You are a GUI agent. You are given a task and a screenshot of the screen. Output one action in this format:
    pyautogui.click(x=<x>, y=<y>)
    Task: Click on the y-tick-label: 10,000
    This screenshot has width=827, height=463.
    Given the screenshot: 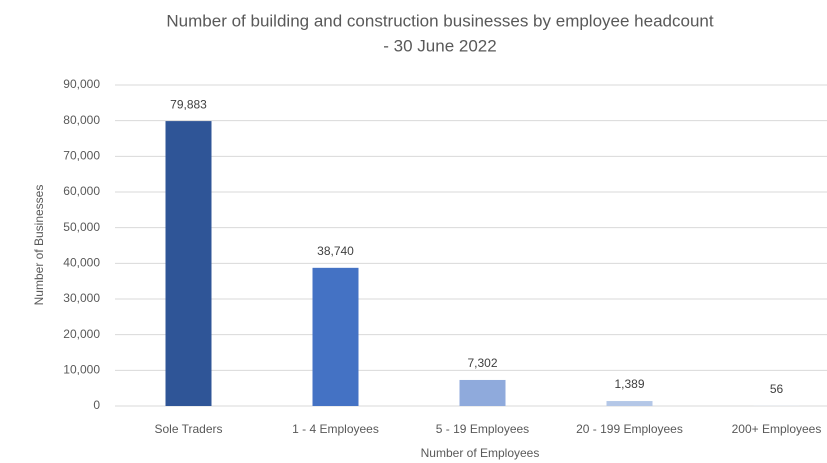 What is the action you would take?
    pyautogui.click(x=81, y=370)
    